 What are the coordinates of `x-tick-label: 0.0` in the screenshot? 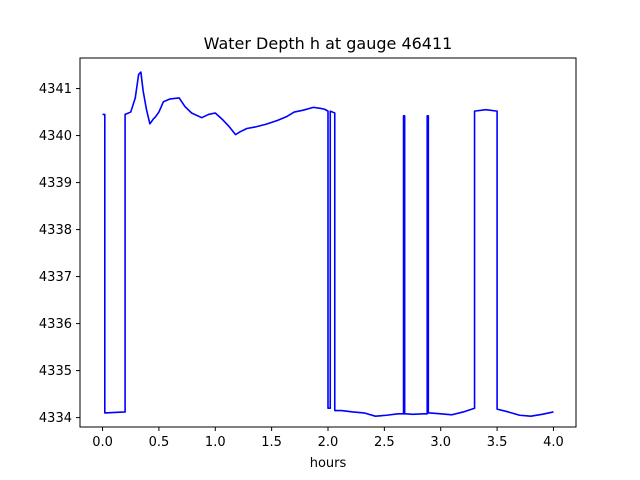 It's located at (102, 442).